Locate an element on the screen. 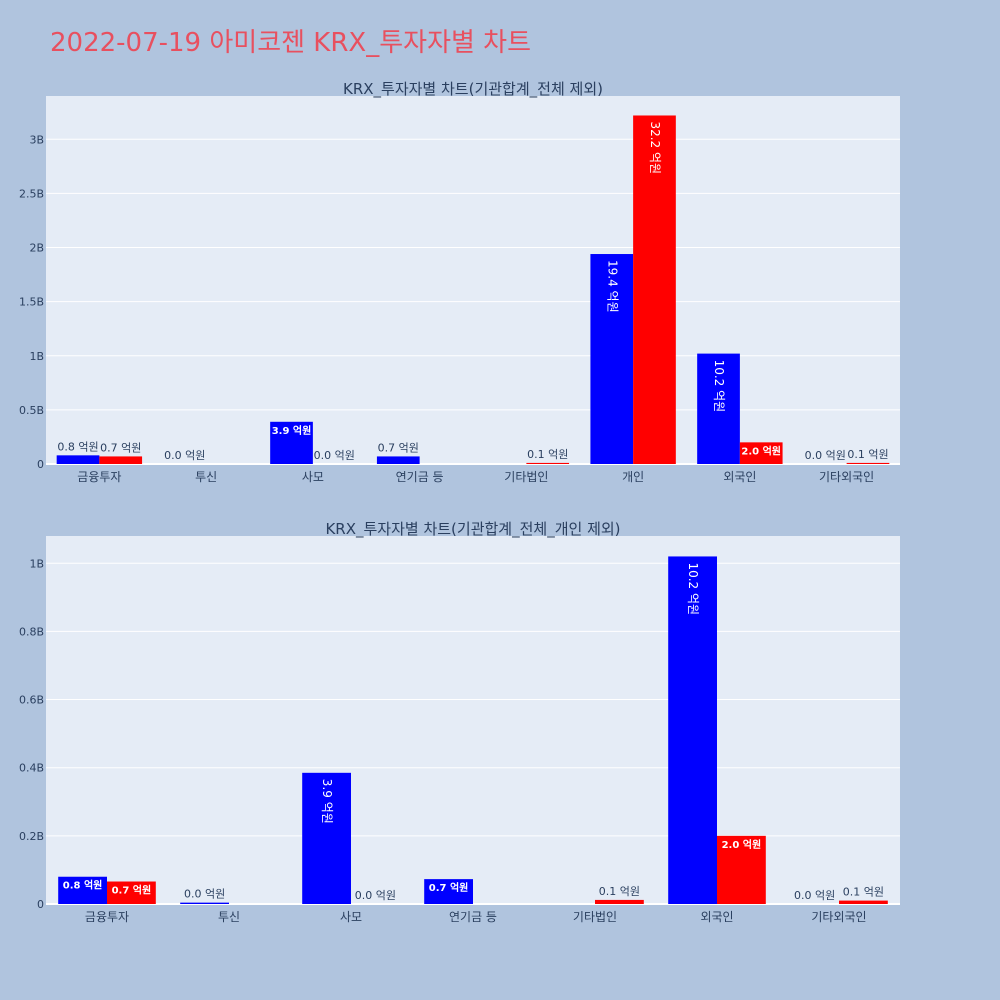  data-label: 19.4 억원 is located at coordinates (612, 286).